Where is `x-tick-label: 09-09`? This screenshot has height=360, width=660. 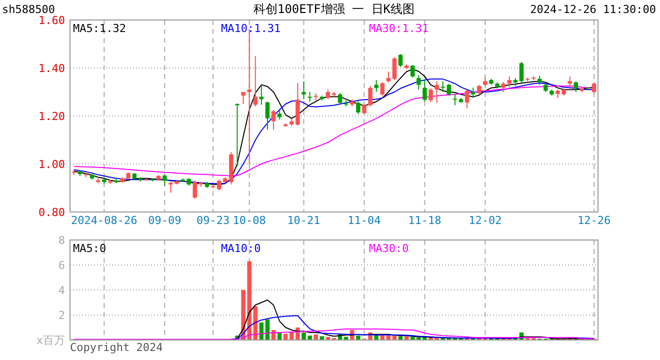
x-tick-label: 09-09 is located at coordinates (165, 220).